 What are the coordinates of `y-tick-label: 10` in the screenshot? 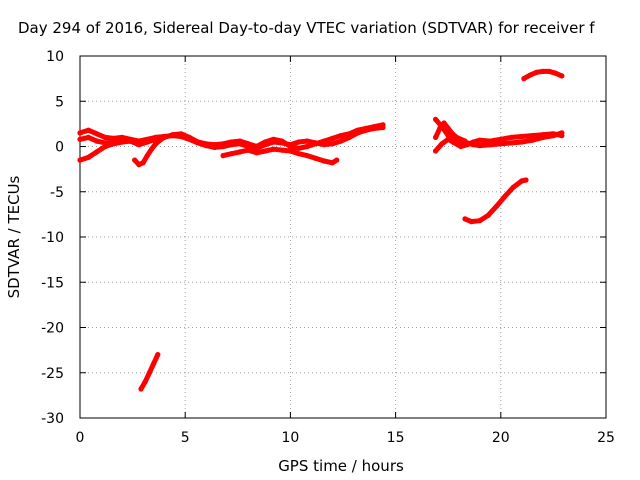 It's located at (55, 57).